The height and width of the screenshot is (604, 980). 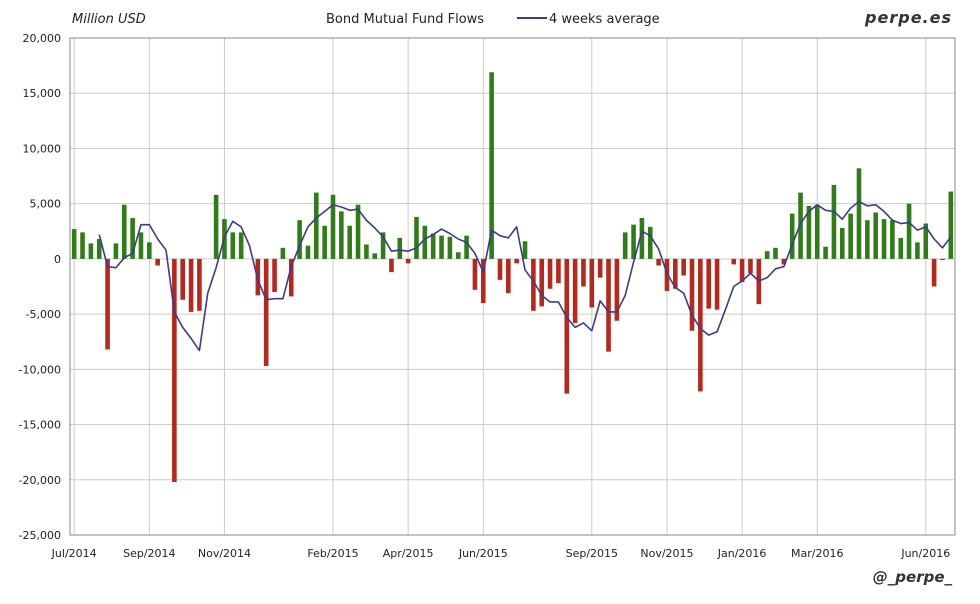 What do you see at coordinates (42, 38) in the screenshot?
I see `y-tick-label: 20,000` at bounding box center [42, 38].